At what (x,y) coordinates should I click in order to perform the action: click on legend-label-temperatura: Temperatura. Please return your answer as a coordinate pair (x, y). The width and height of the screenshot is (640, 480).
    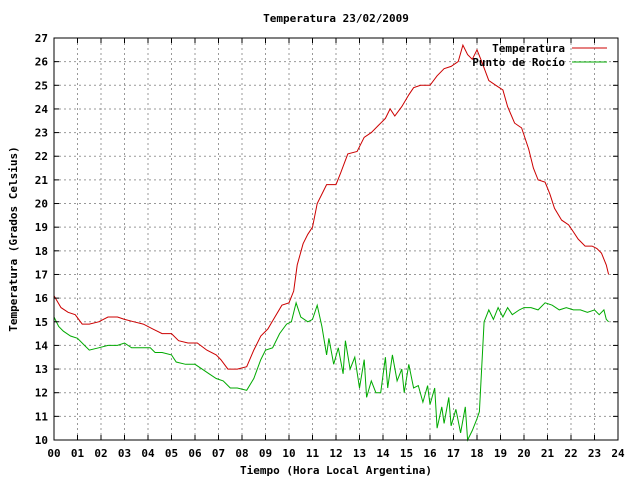
    Looking at the image, I should click on (528, 48).